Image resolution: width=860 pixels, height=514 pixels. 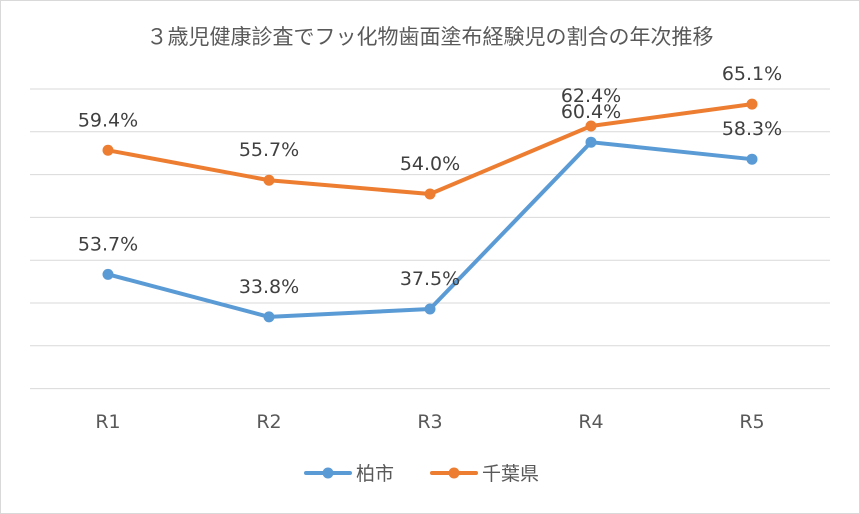 I want to click on data-label: 53.7%, so click(x=108, y=244).